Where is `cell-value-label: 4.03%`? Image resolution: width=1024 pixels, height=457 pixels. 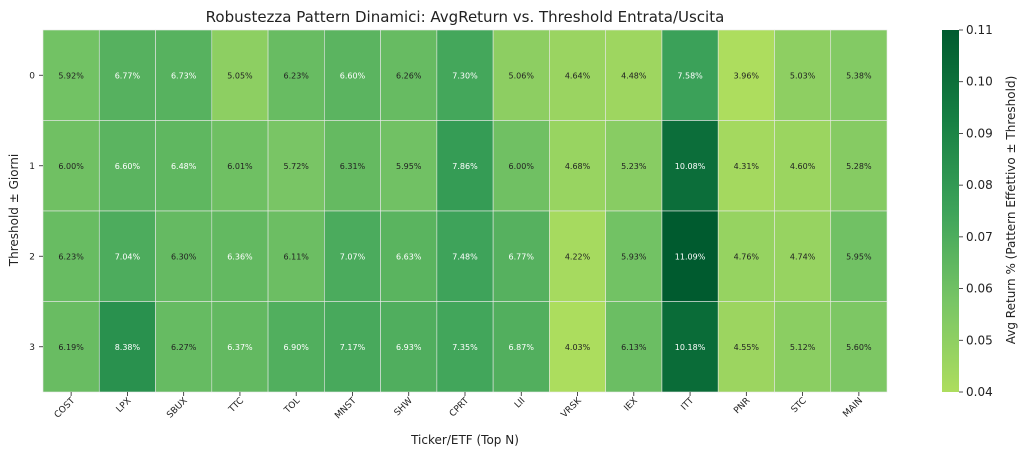
cell-value-label: 4.03% is located at coordinates (578, 347).